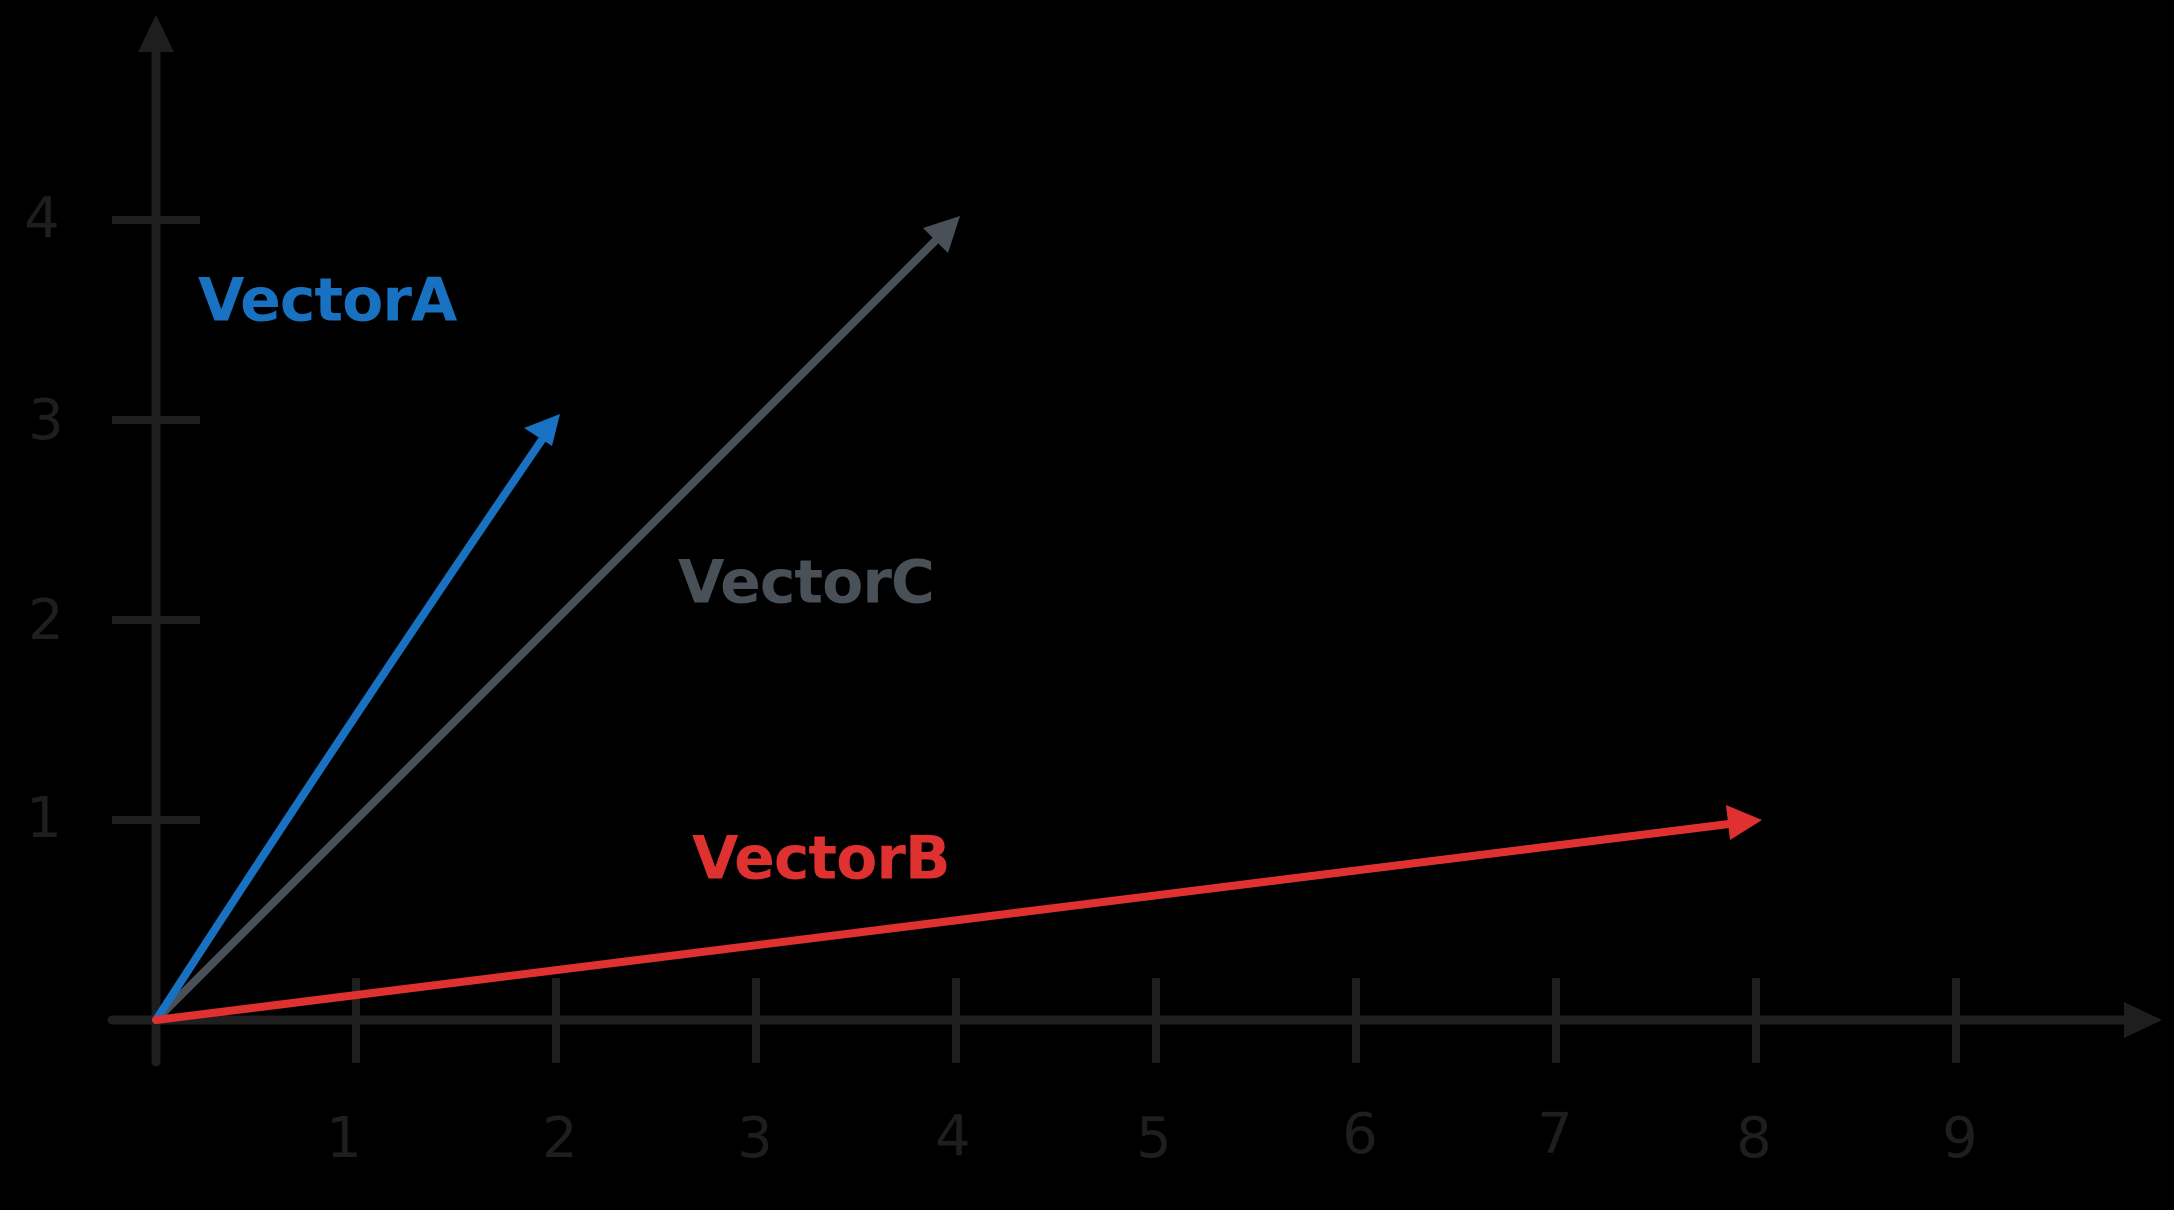 This screenshot has width=2174, height=1210. Describe the element at coordinates (44, 818) in the screenshot. I see `y-tick-label-1: 1` at that location.